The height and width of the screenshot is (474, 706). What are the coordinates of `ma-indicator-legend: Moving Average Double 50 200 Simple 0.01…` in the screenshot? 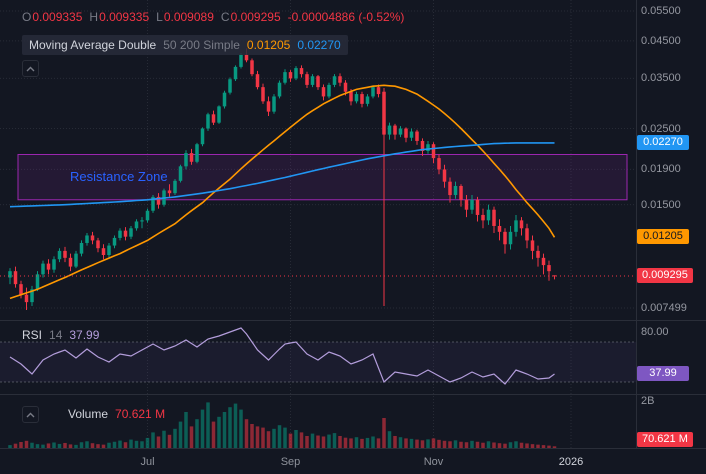 It's located at (185, 45).